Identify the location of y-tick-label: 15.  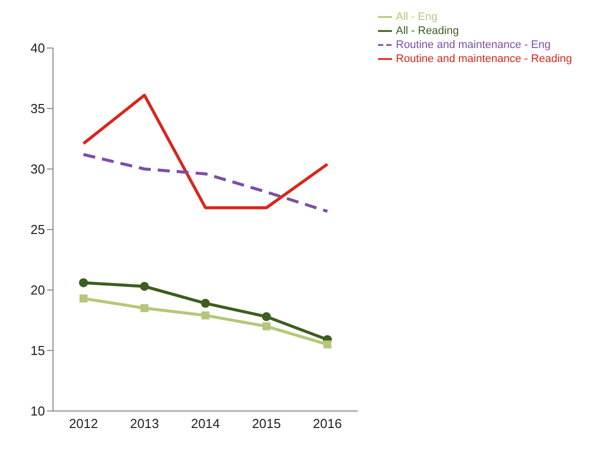
(37, 350).